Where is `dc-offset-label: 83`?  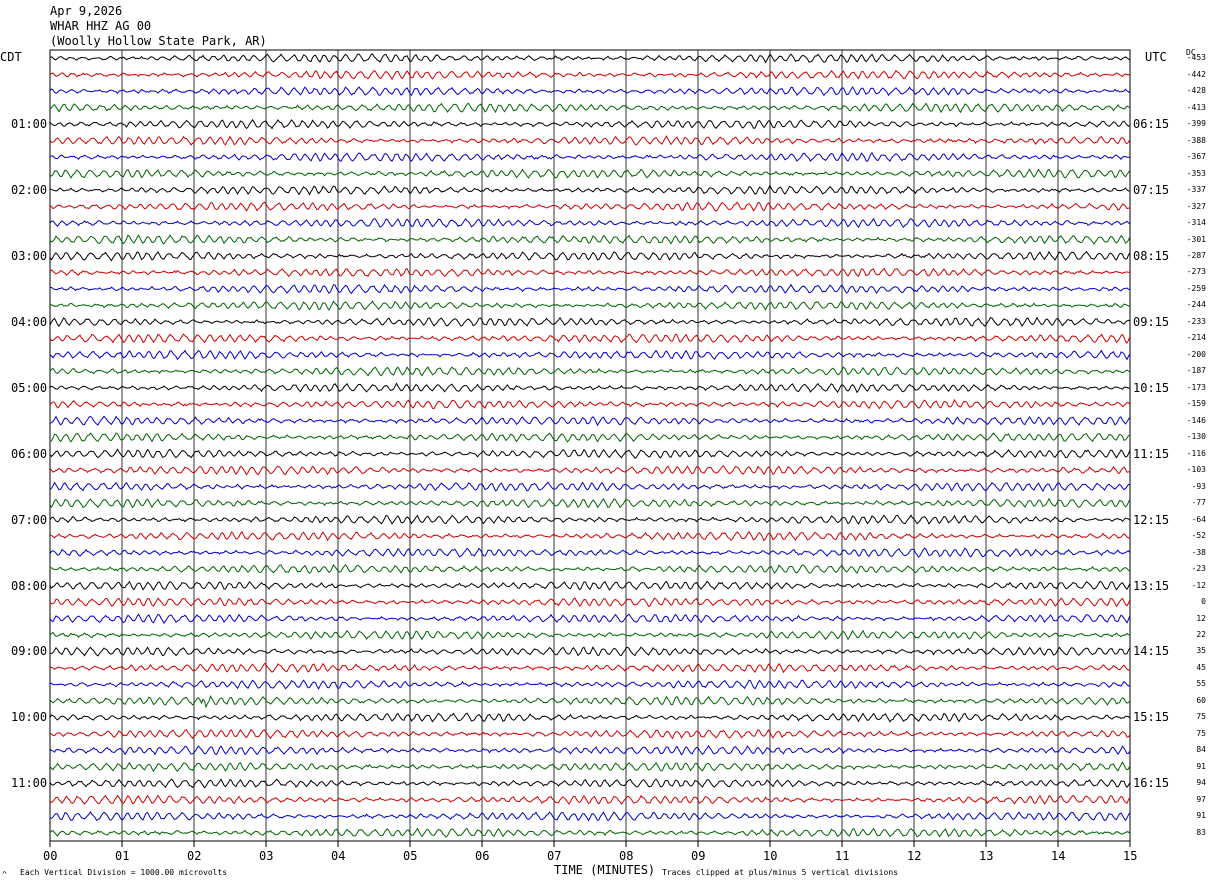
dc-offset-label: 83 is located at coordinates (1201, 832).